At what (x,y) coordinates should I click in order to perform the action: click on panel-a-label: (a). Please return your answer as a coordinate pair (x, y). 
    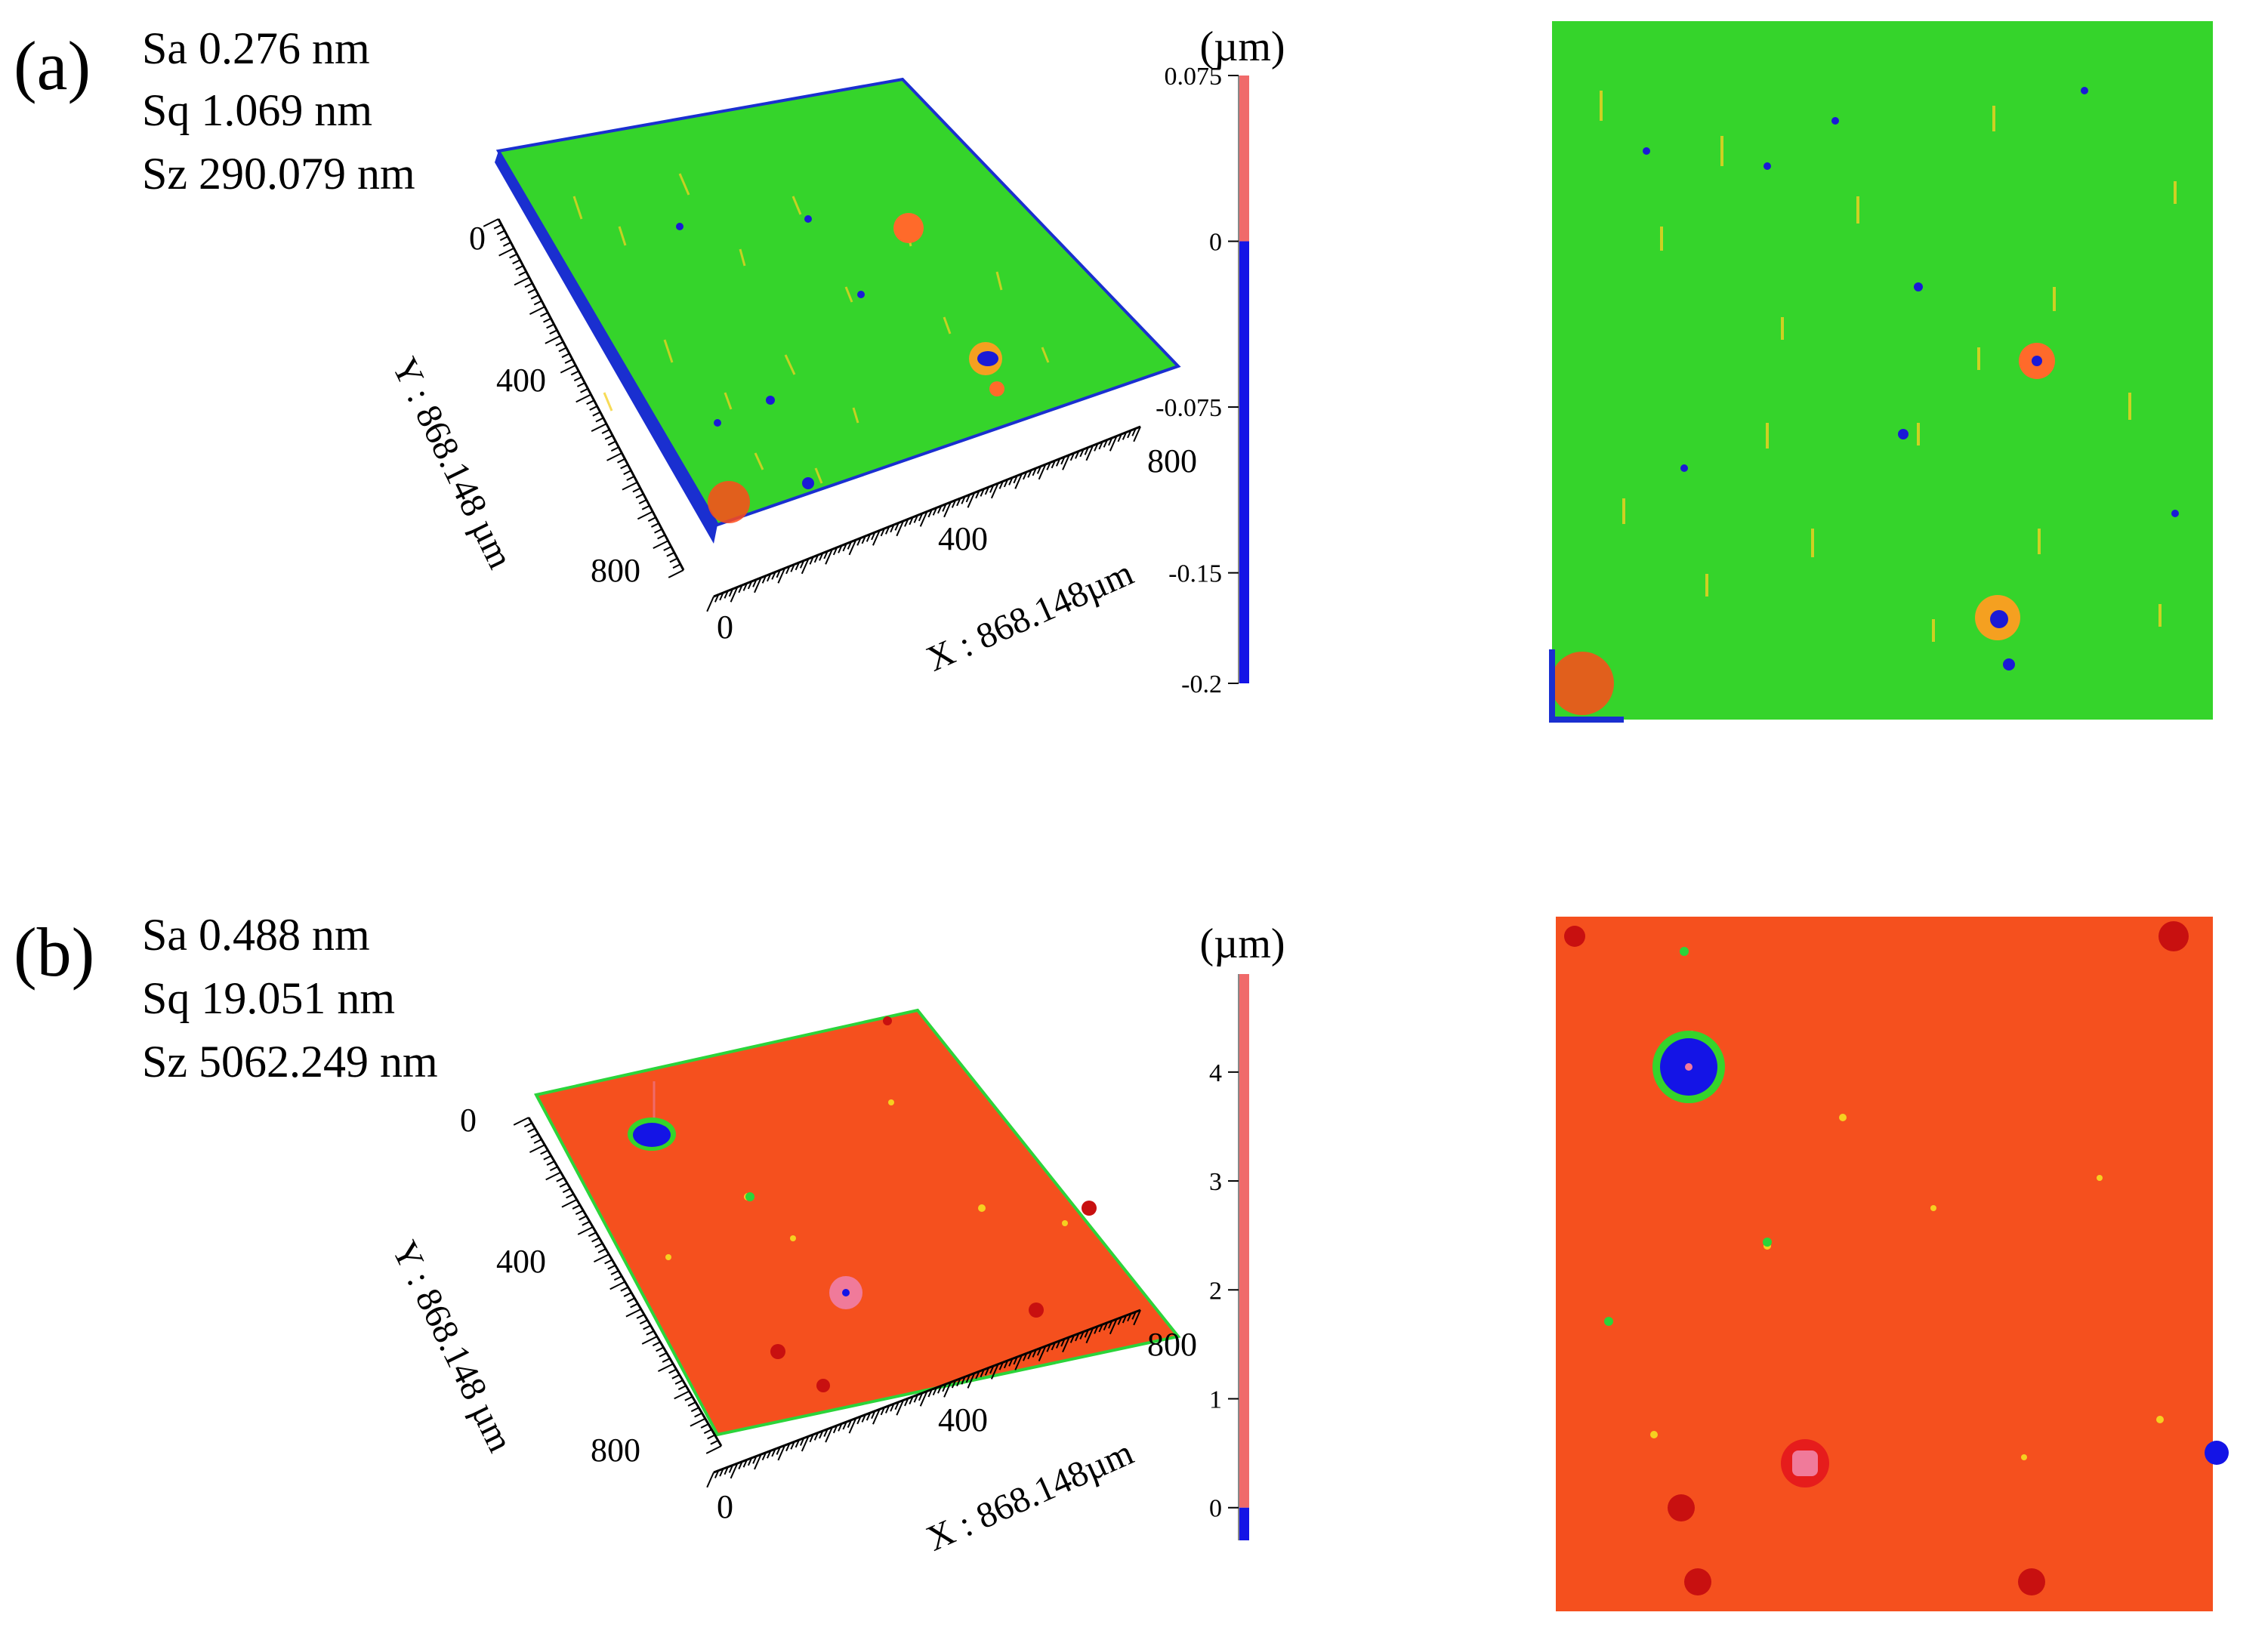
    Looking at the image, I should click on (53, 65).